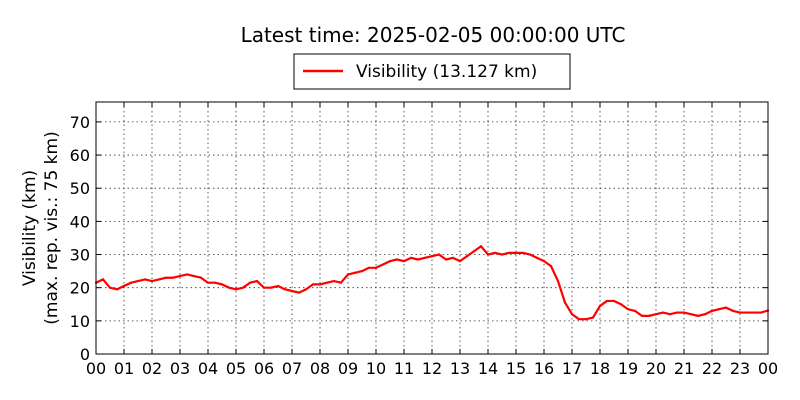 The image size is (800, 400). I want to click on x-tick-label: 21, so click(684, 368).